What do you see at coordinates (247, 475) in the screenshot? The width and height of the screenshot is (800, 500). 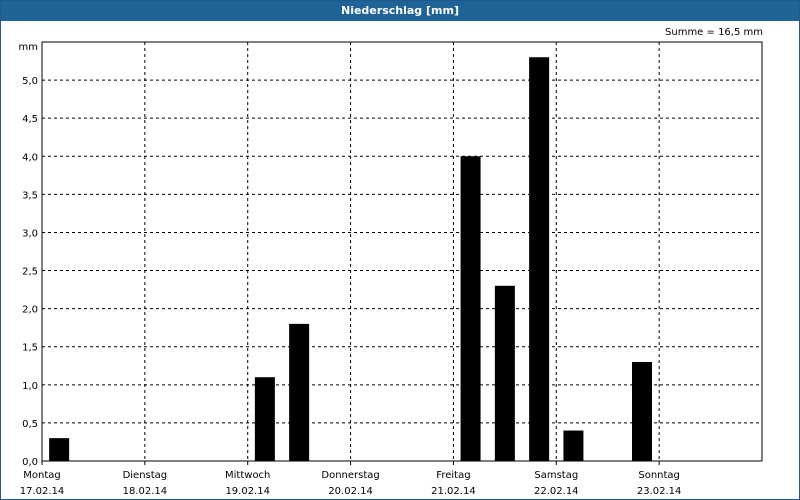 I see `day-name-label: Mittwoch` at bounding box center [247, 475].